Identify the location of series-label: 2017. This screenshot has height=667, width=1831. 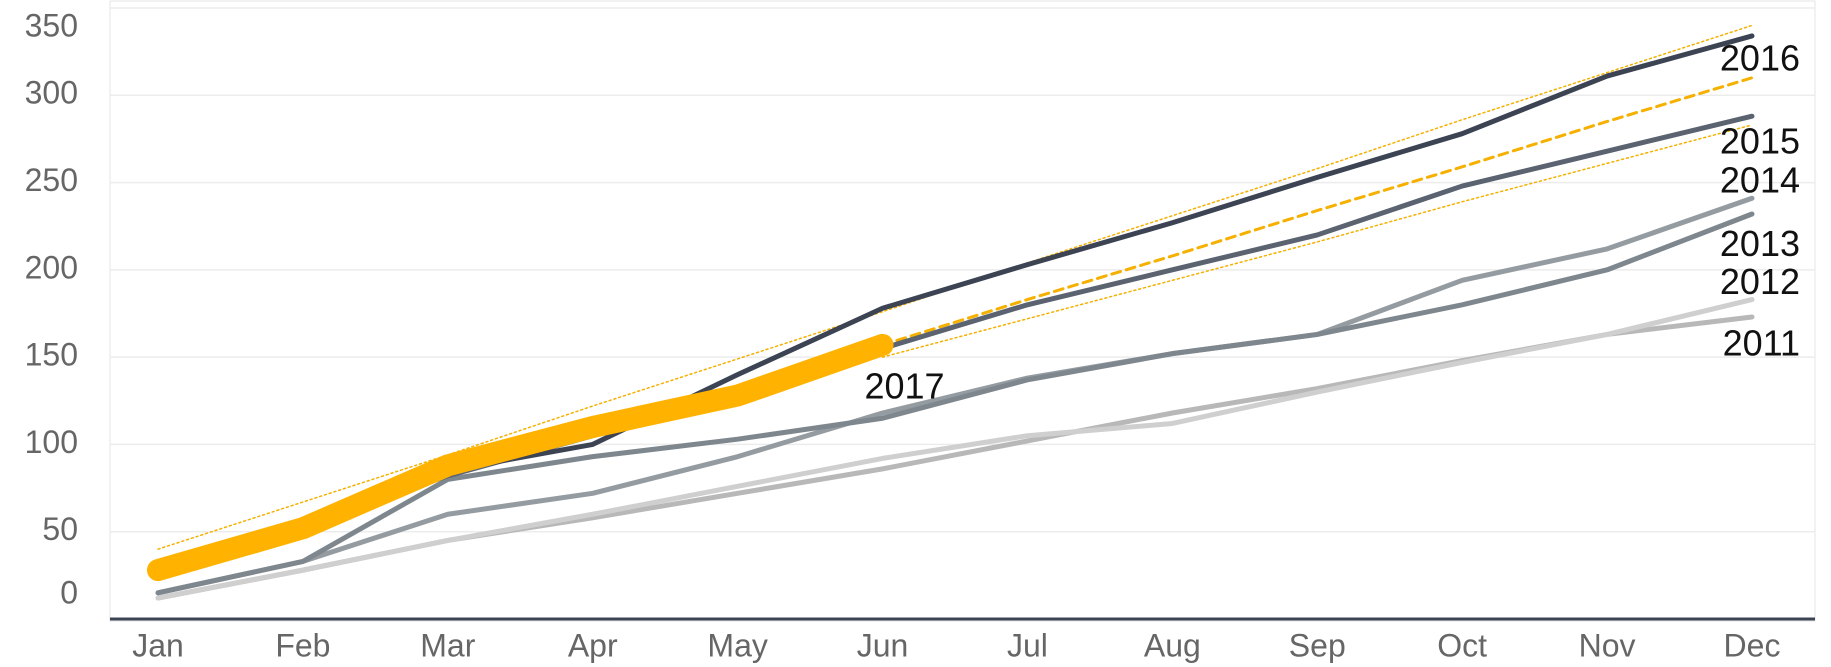
(904, 385).